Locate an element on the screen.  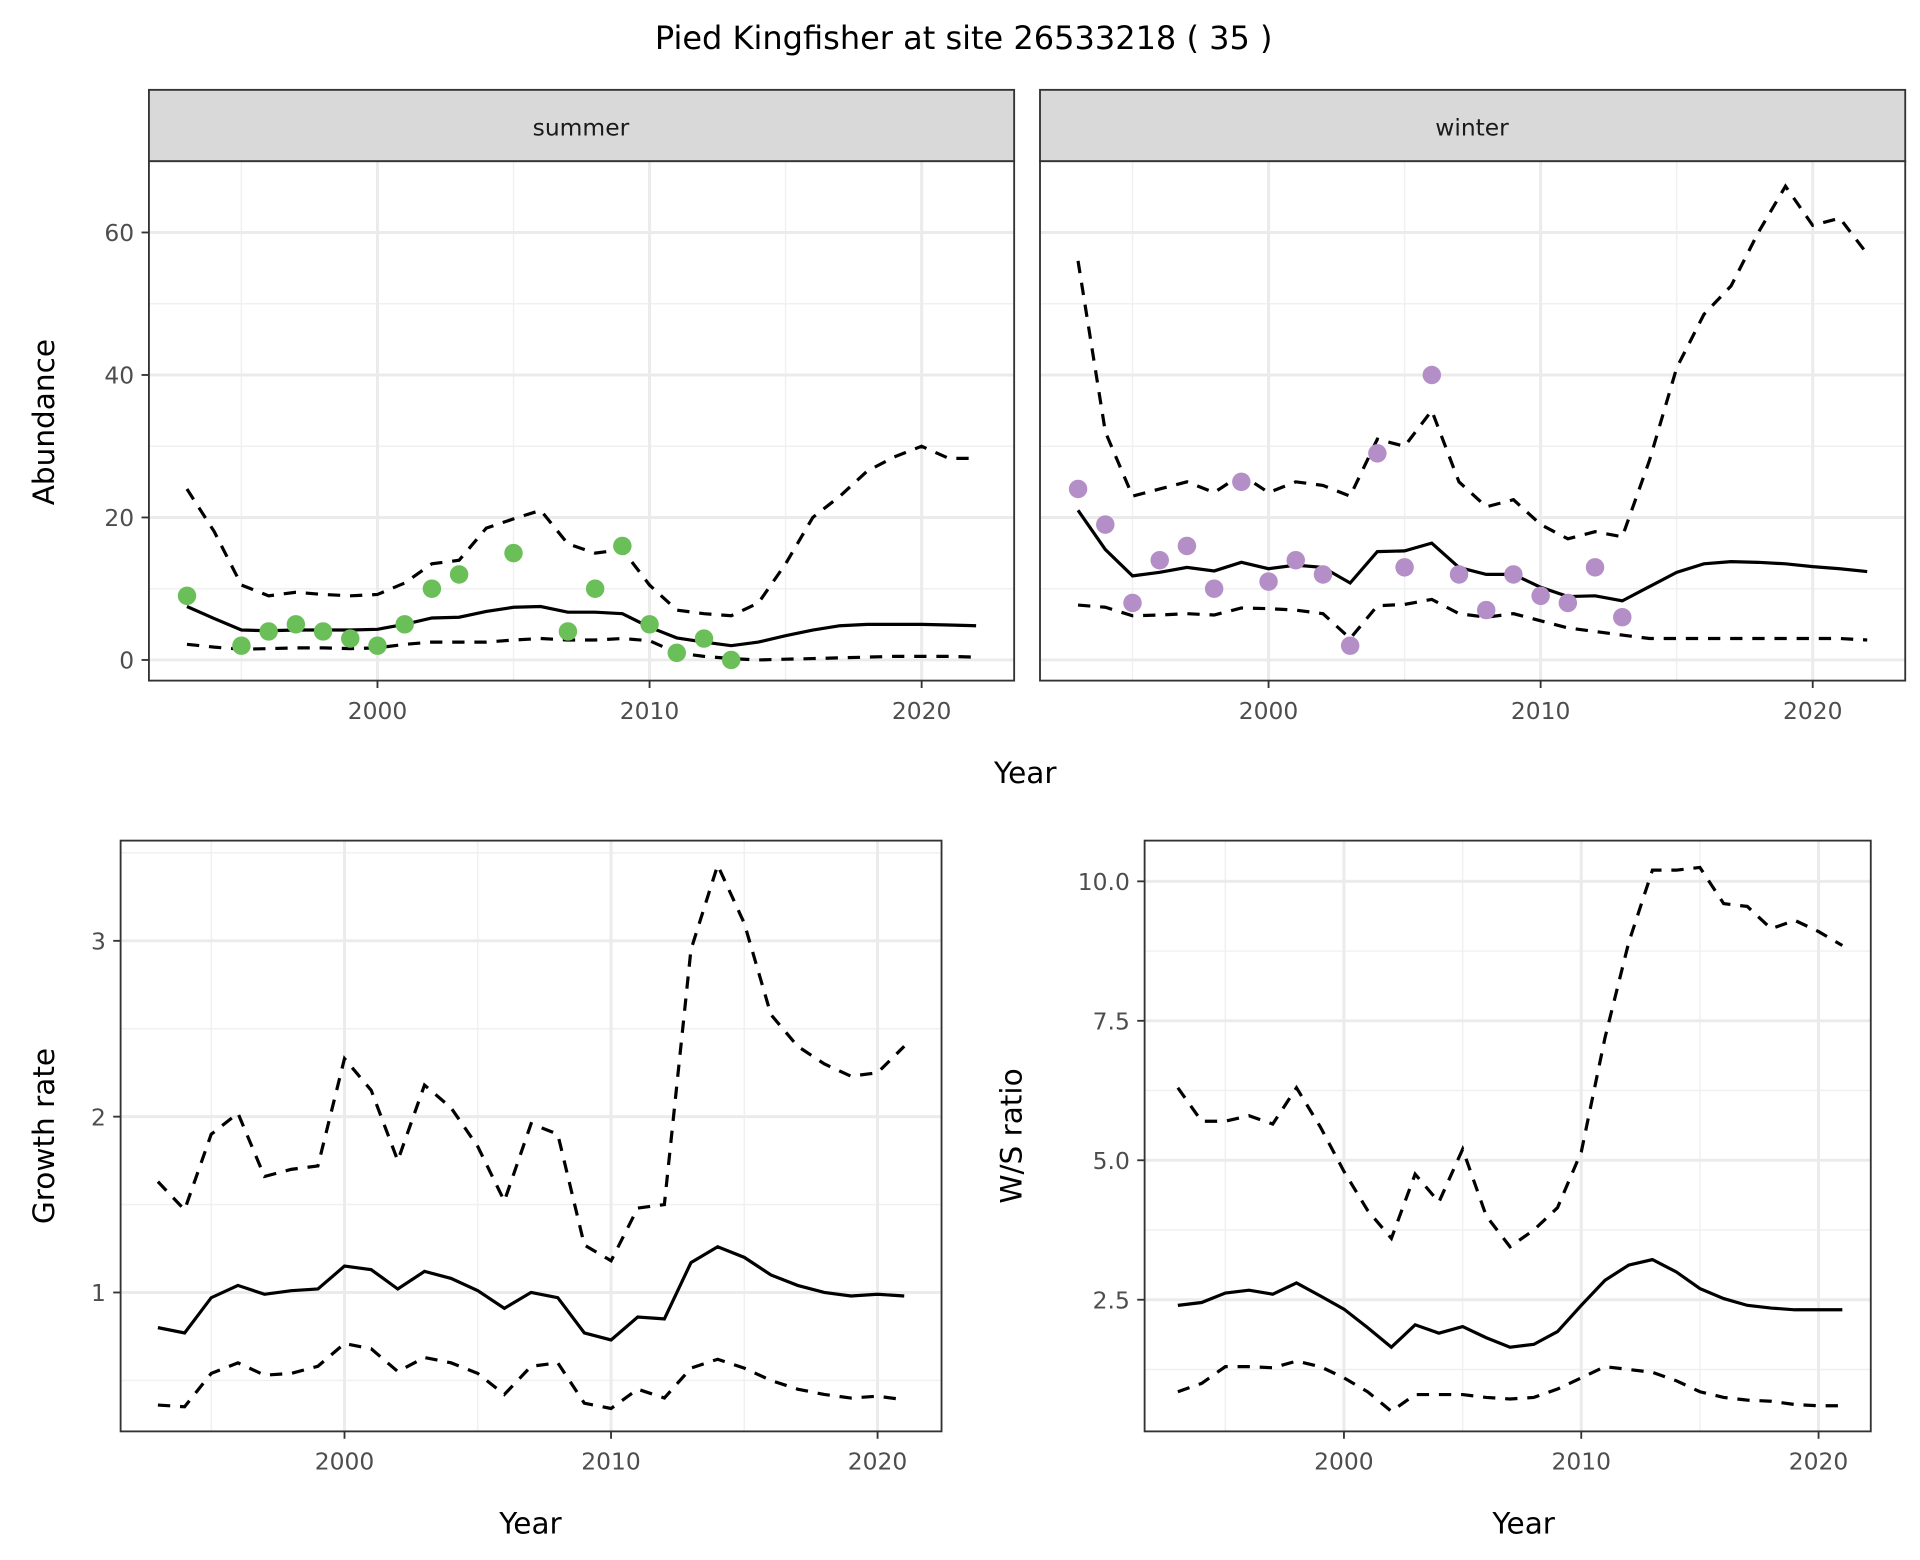
growth-y-title: Growth rate is located at coordinates (44, 1136).